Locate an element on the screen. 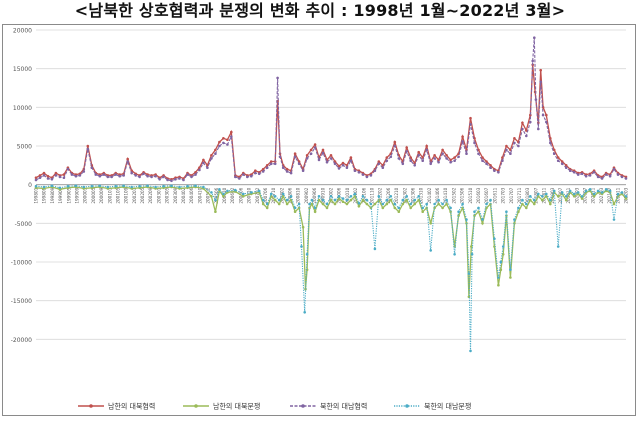 This screenshot has width=640, height=422. x-tick-label: 200001 is located at coordinates (85, 195).